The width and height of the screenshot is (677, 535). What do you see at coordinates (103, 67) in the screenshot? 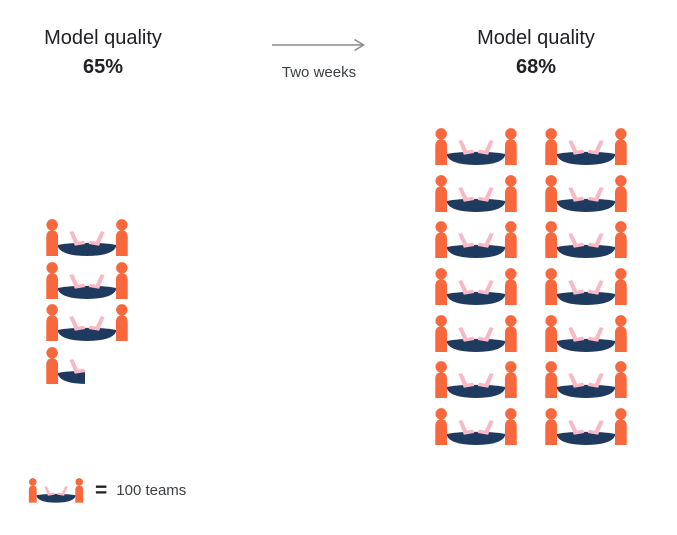
I see `before-value: 65%` at bounding box center [103, 67].